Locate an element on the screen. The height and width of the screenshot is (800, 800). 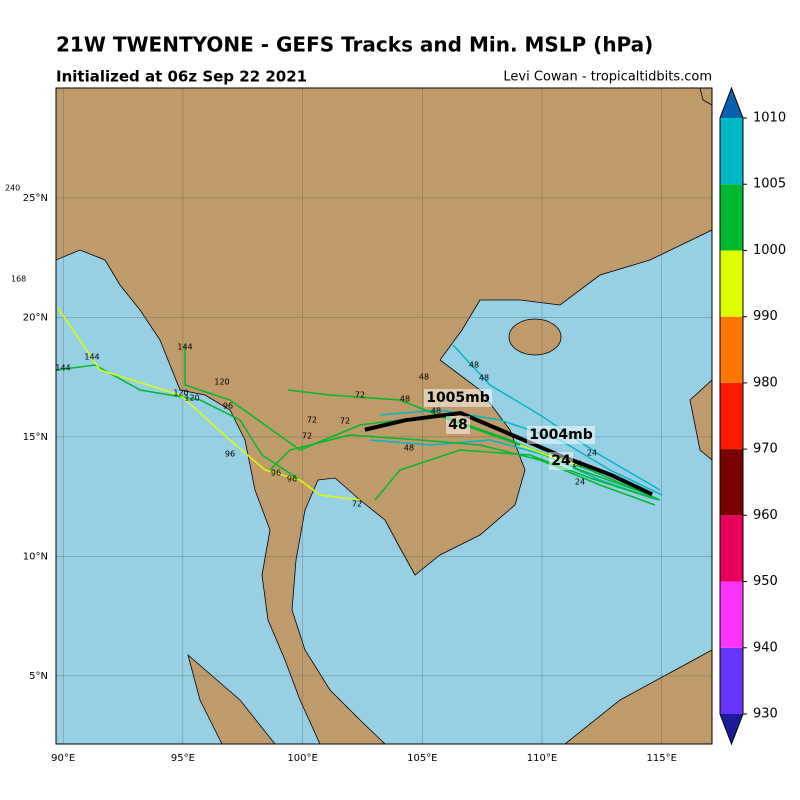
x-tick-label: 90°E is located at coordinates (63, 758).